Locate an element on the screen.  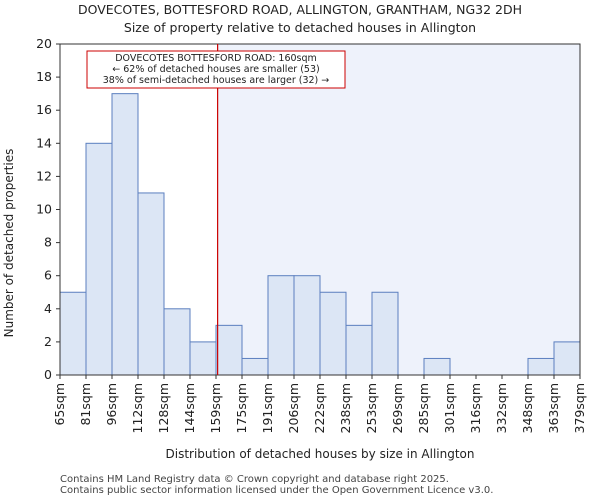
y-tick-label: 0 is located at coordinates (48, 374).